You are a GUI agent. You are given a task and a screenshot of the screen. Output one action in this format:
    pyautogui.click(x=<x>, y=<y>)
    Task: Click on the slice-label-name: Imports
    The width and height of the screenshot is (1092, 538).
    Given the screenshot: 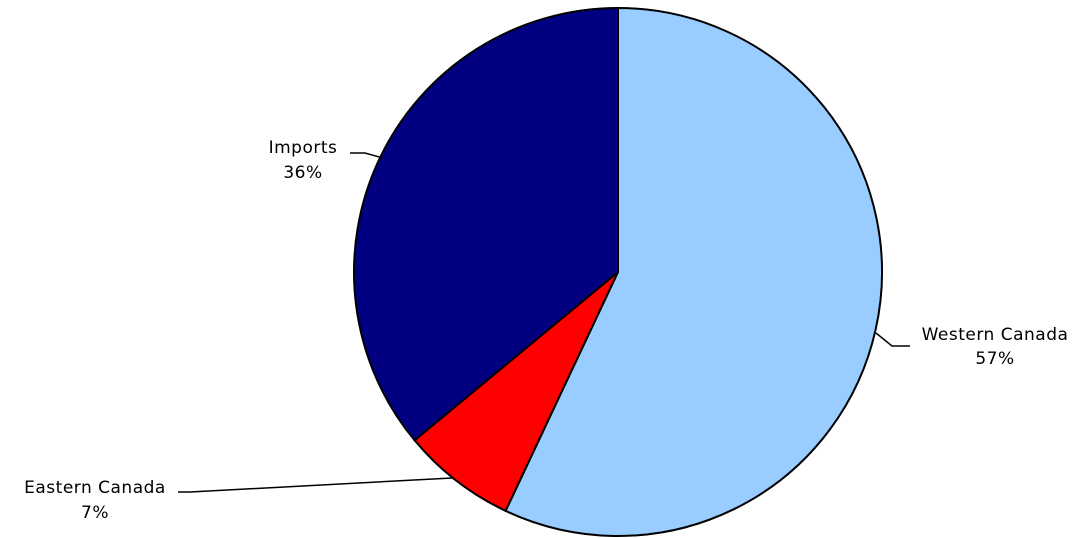 What is the action you would take?
    pyautogui.click(x=303, y=148)
    